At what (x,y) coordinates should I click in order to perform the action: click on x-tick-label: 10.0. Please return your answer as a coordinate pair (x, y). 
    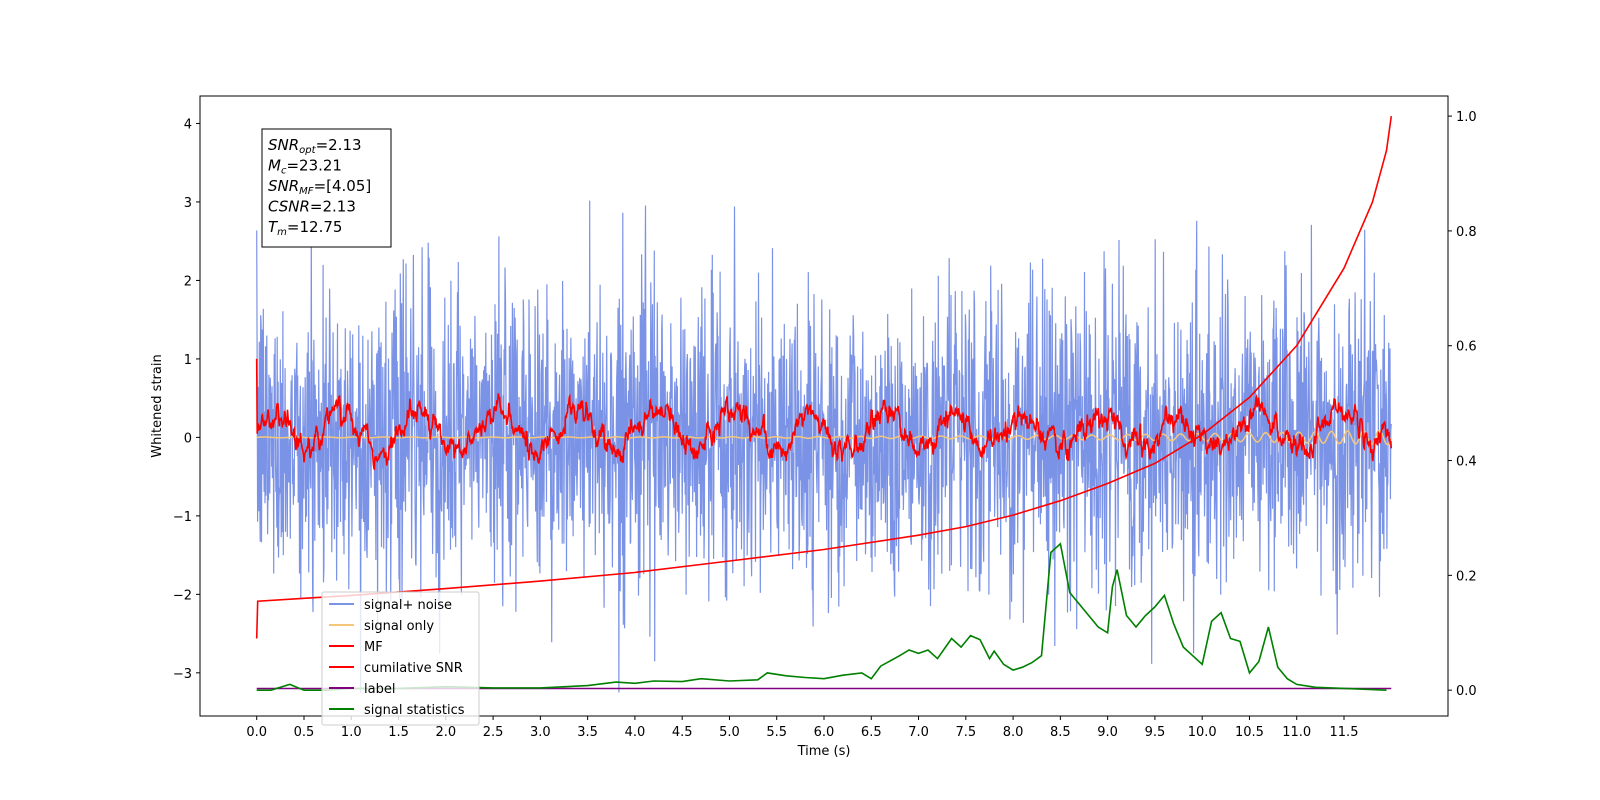
    Looking at the image, I should click on (1202, 732).